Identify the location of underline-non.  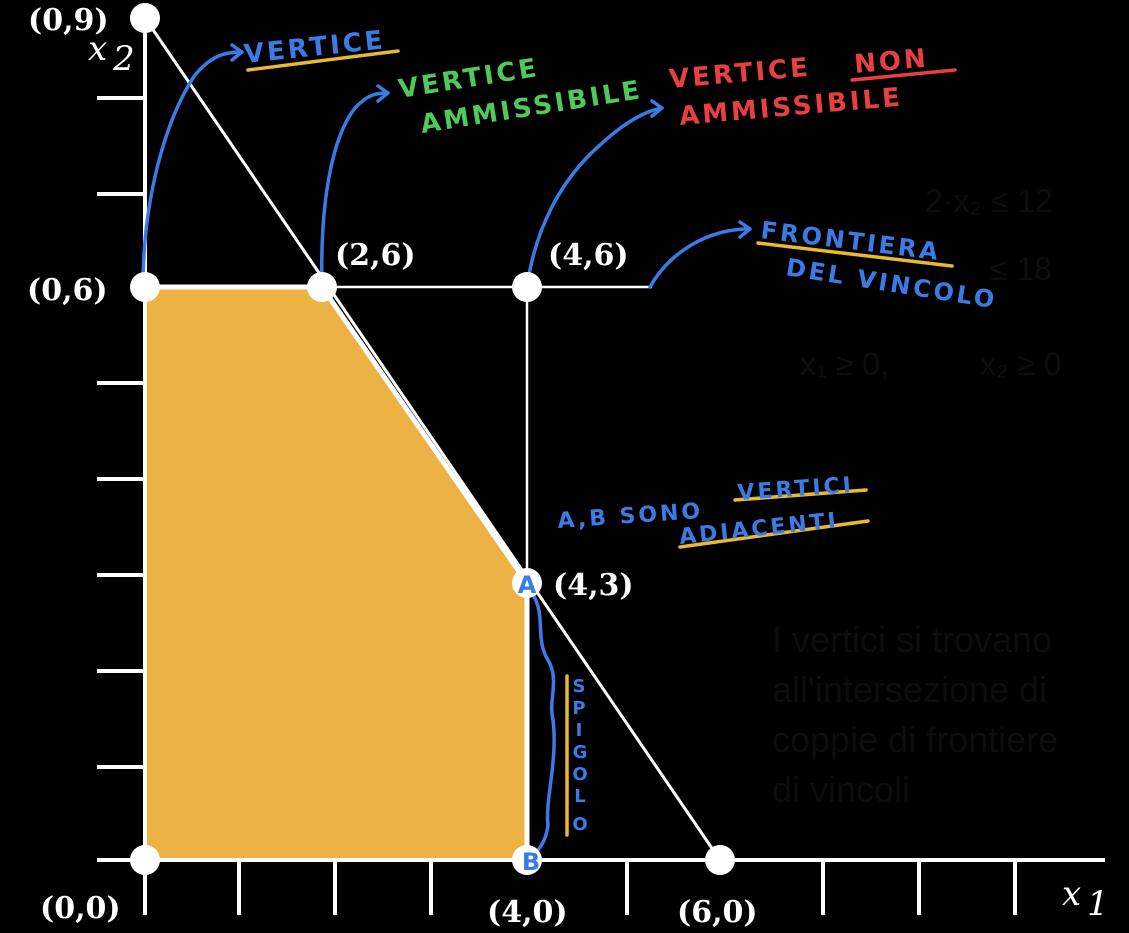
(903, 75).